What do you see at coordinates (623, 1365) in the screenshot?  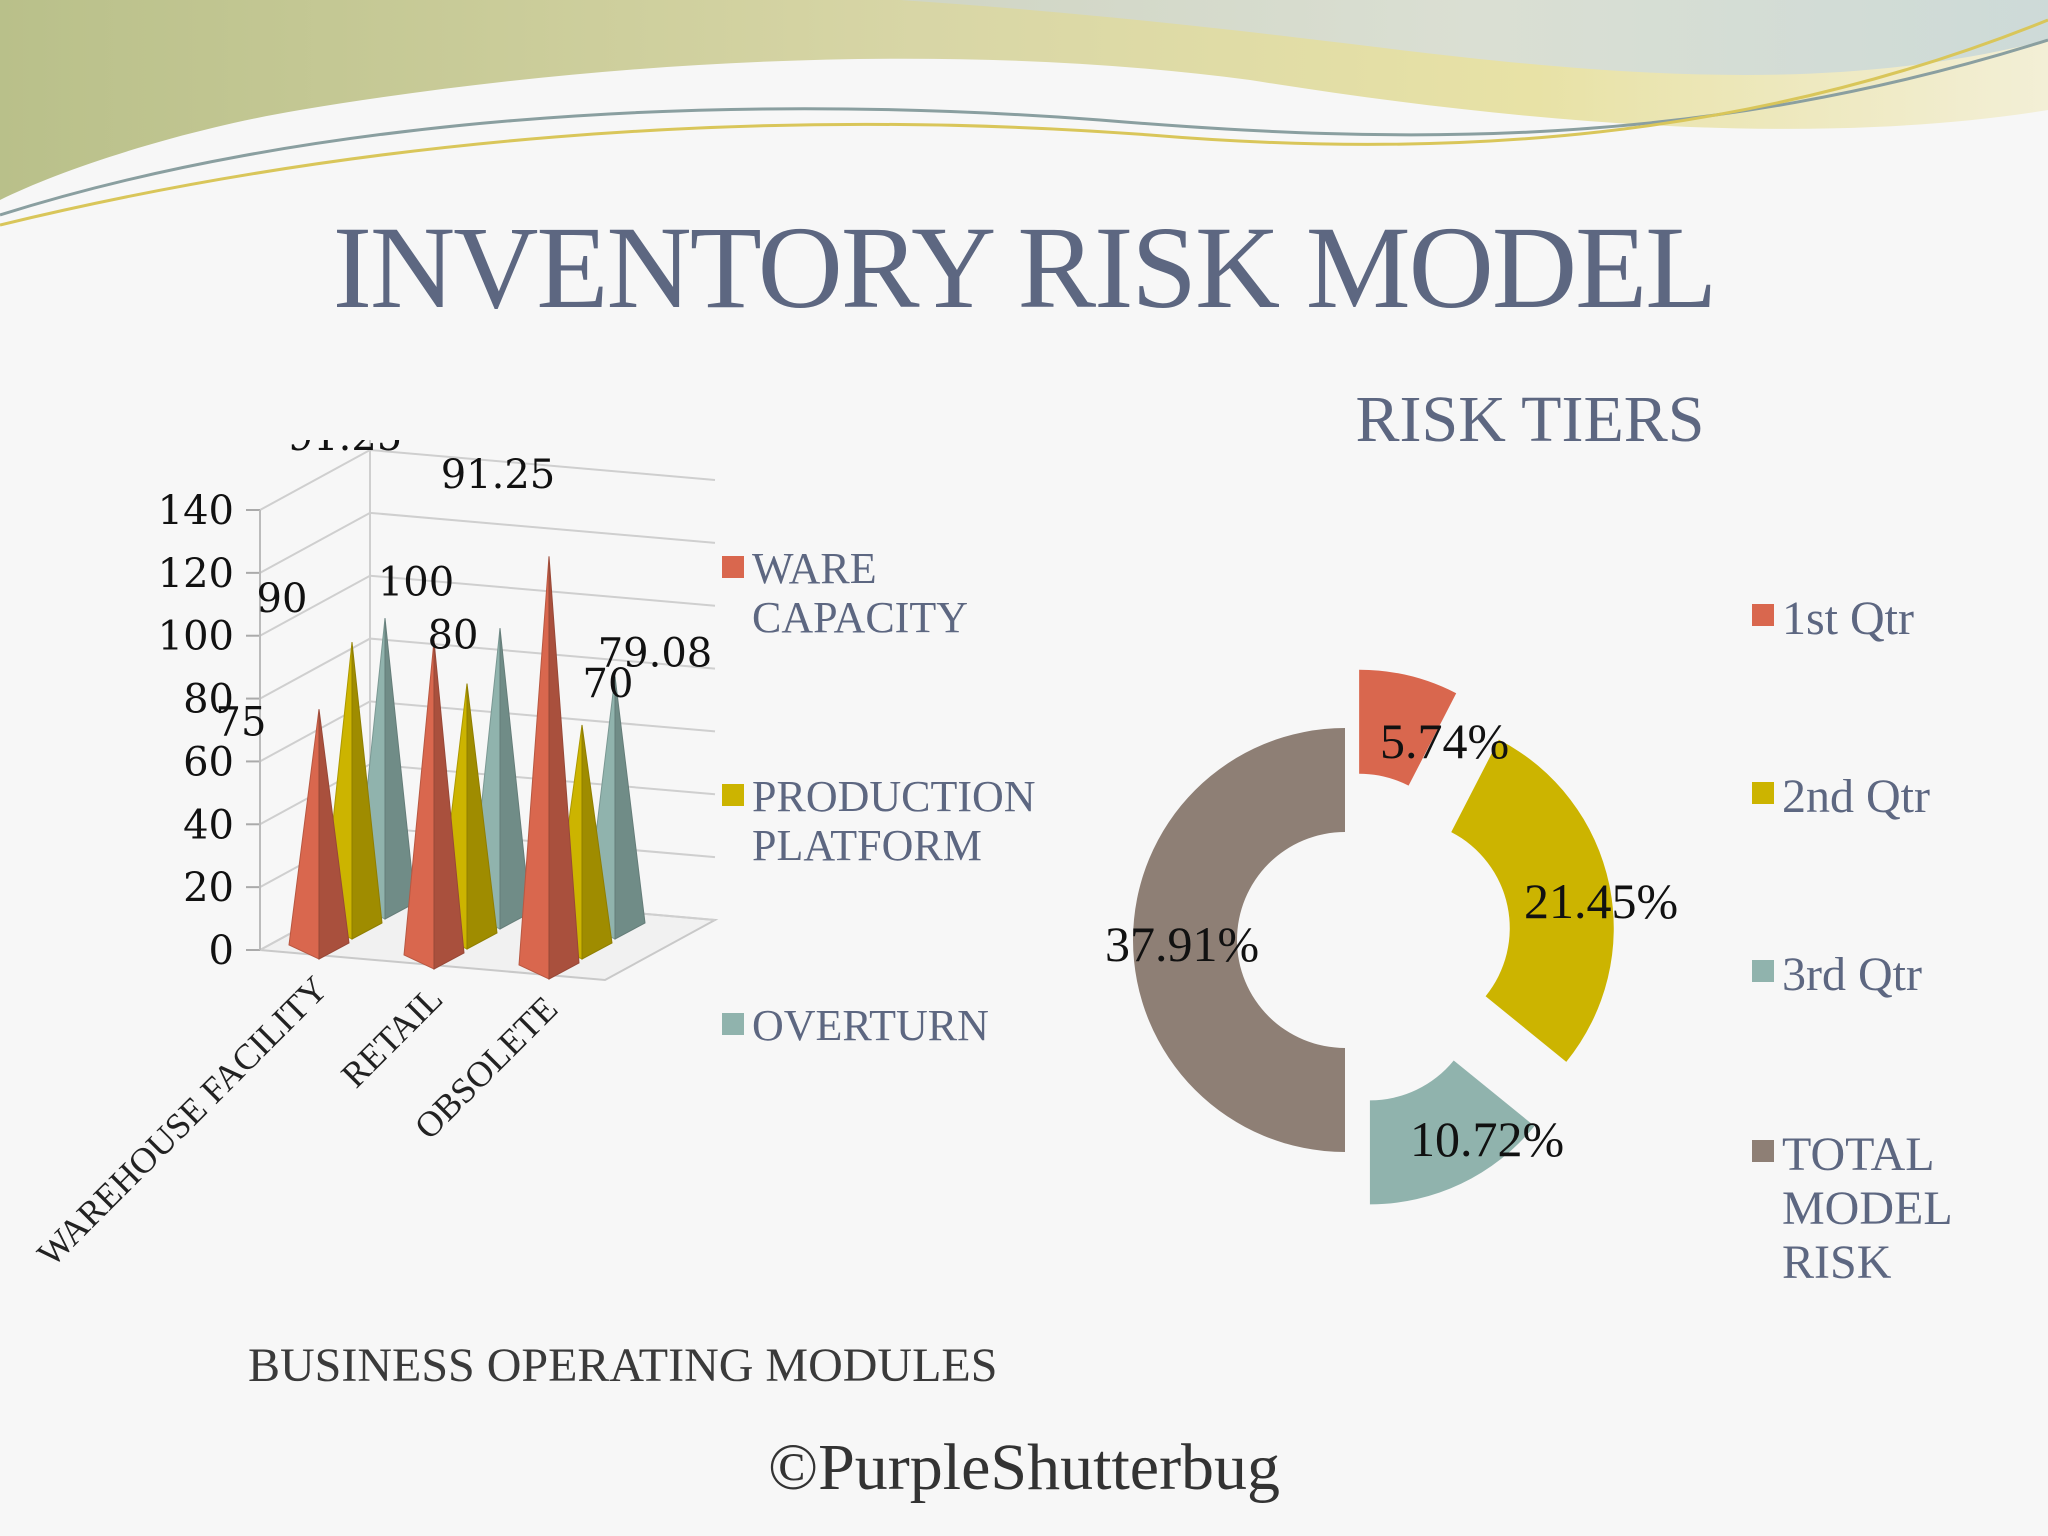 I see `x-axis-title: BUSINESS OPERATING MODULES` at bounding box center [623, 1365].